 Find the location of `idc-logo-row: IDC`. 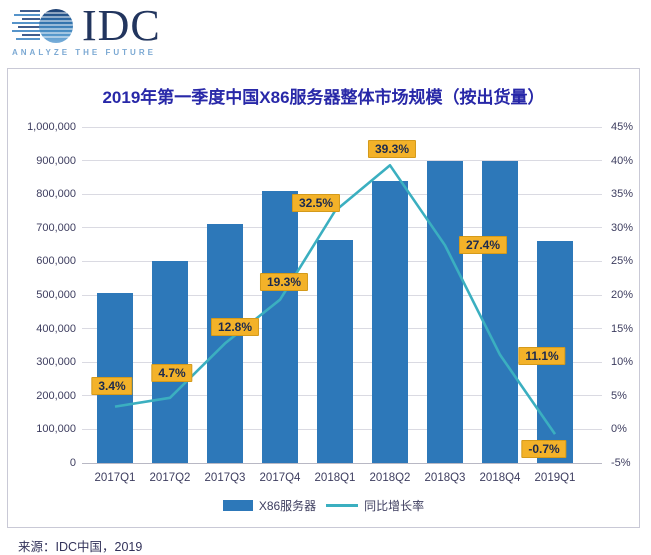

idc-logo-row: IDC is located at coordinates (122, 25).